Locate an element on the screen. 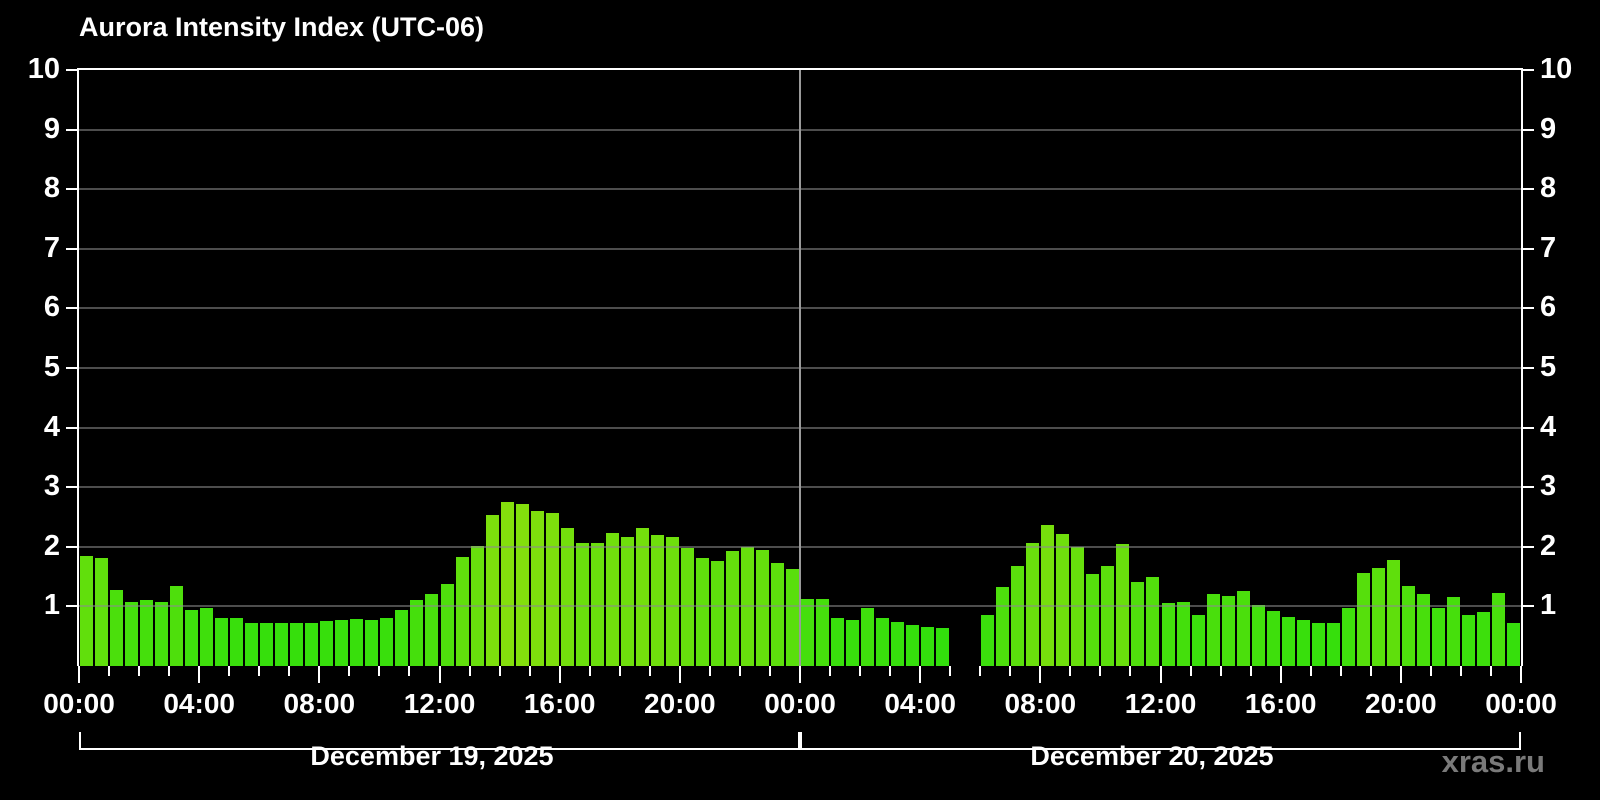 This screenshot has height=800, width=1600. y-axis-label-right: 1 is located at coordinates (1548, 605).